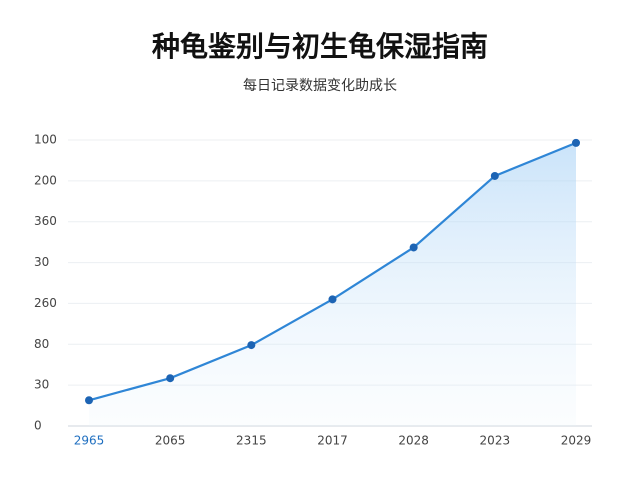  Describe the element at coordinates (320, 86) in the screenshot. I see `chart-subtitle: 每日记录数据变化助成长` at that location.